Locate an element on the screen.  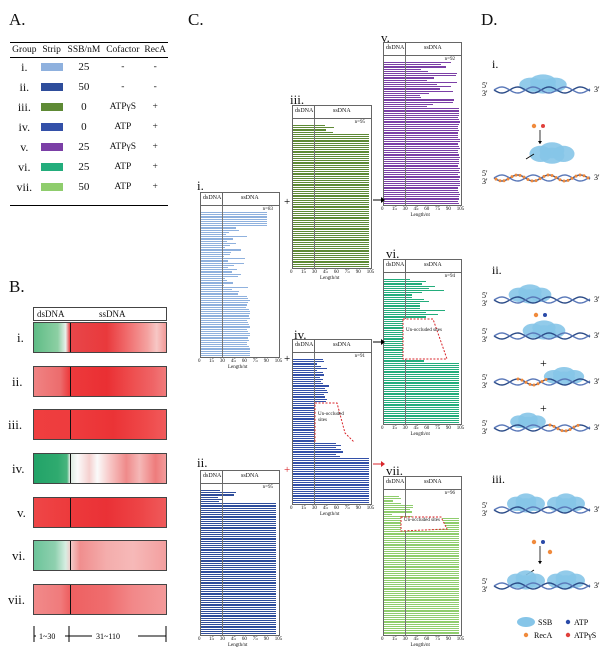
panel-label-a: A. is located at coordinates (17, 19).